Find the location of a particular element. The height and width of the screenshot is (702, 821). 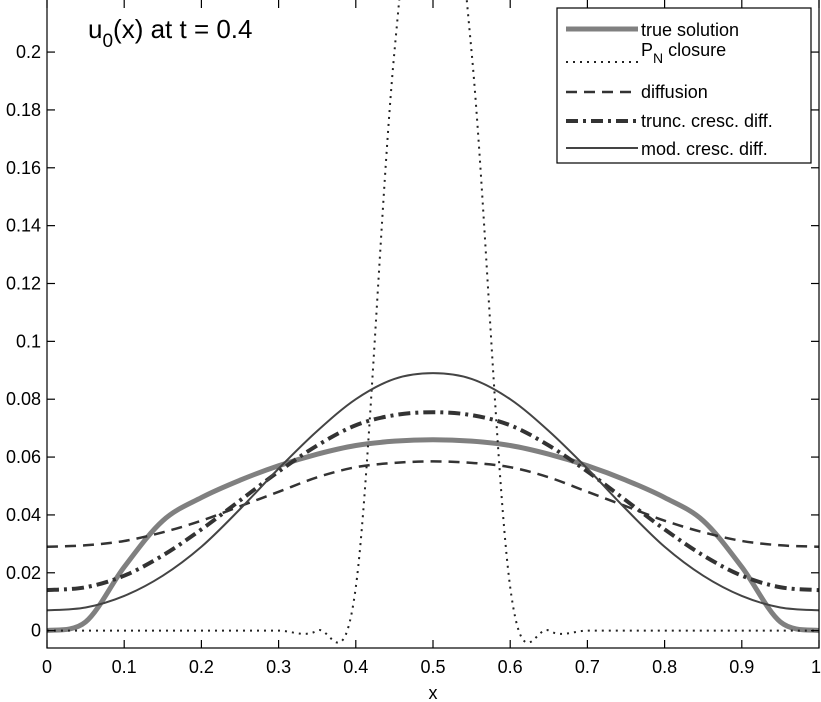

y-tick-label: 0.2 is located at coordinates (28, 52).